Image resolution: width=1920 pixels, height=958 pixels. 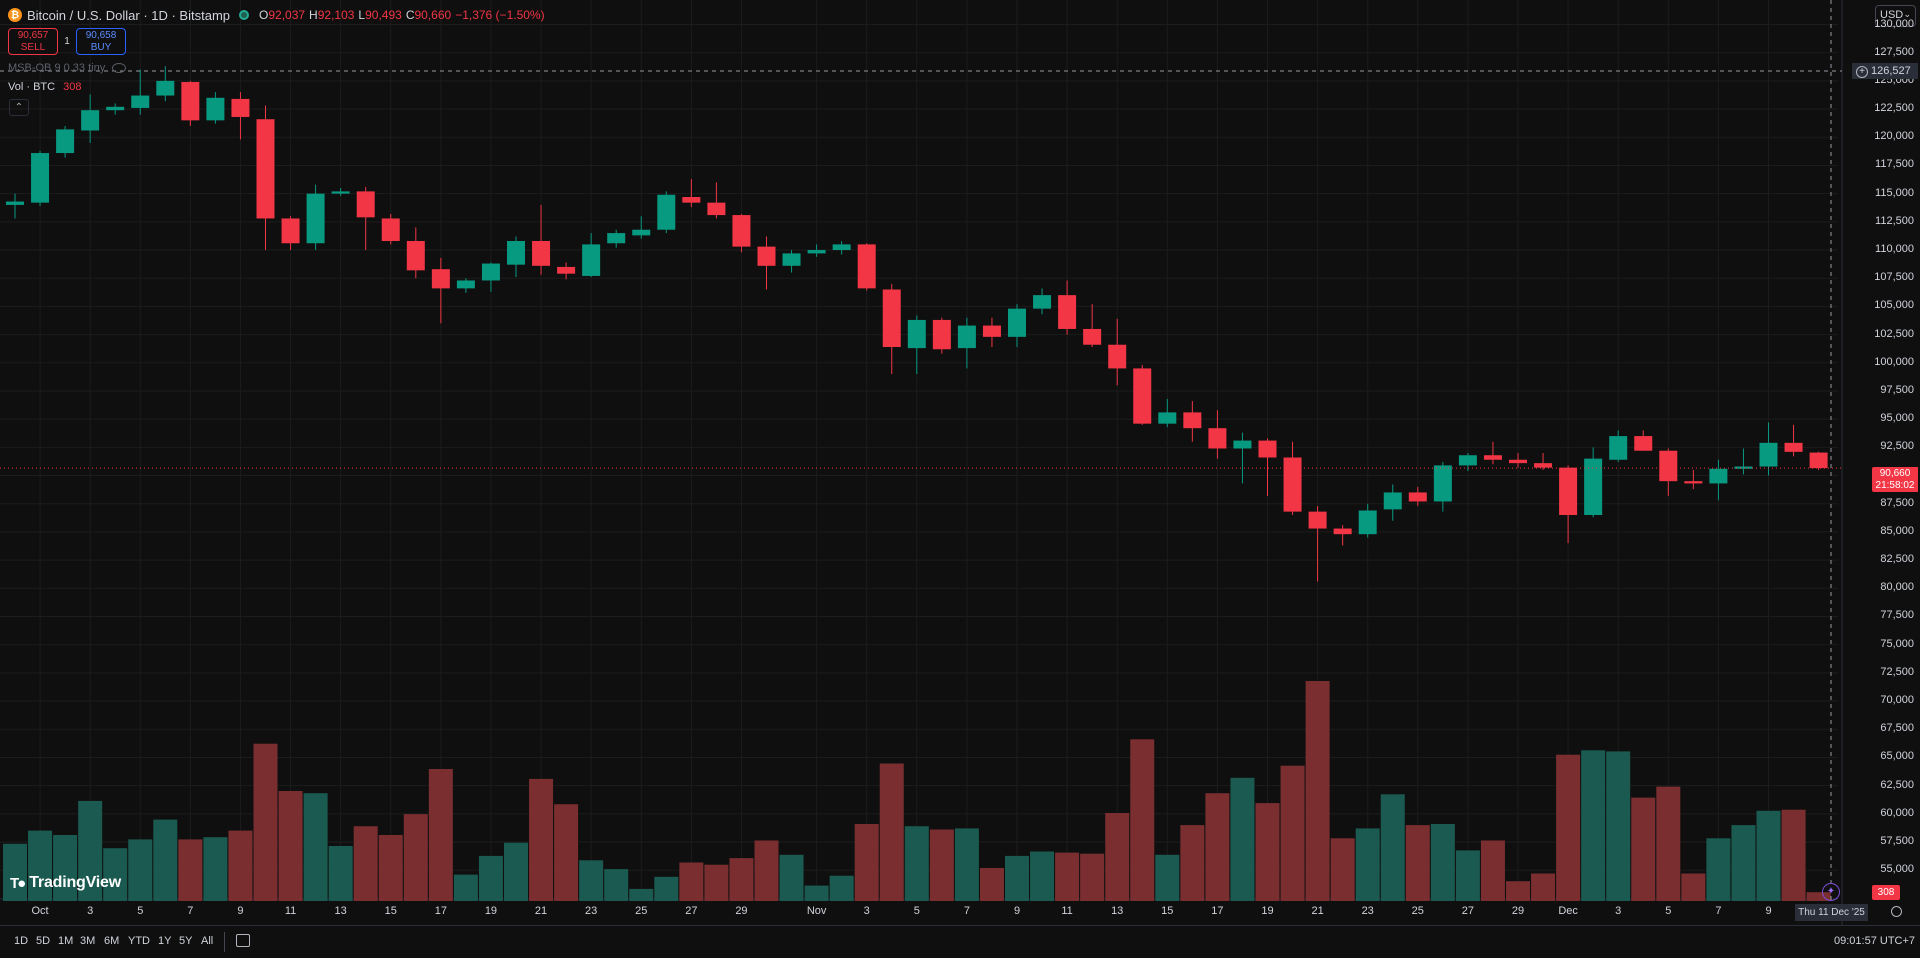 I want to click on time-tick-label: 25, so click(x=1417, y=911).